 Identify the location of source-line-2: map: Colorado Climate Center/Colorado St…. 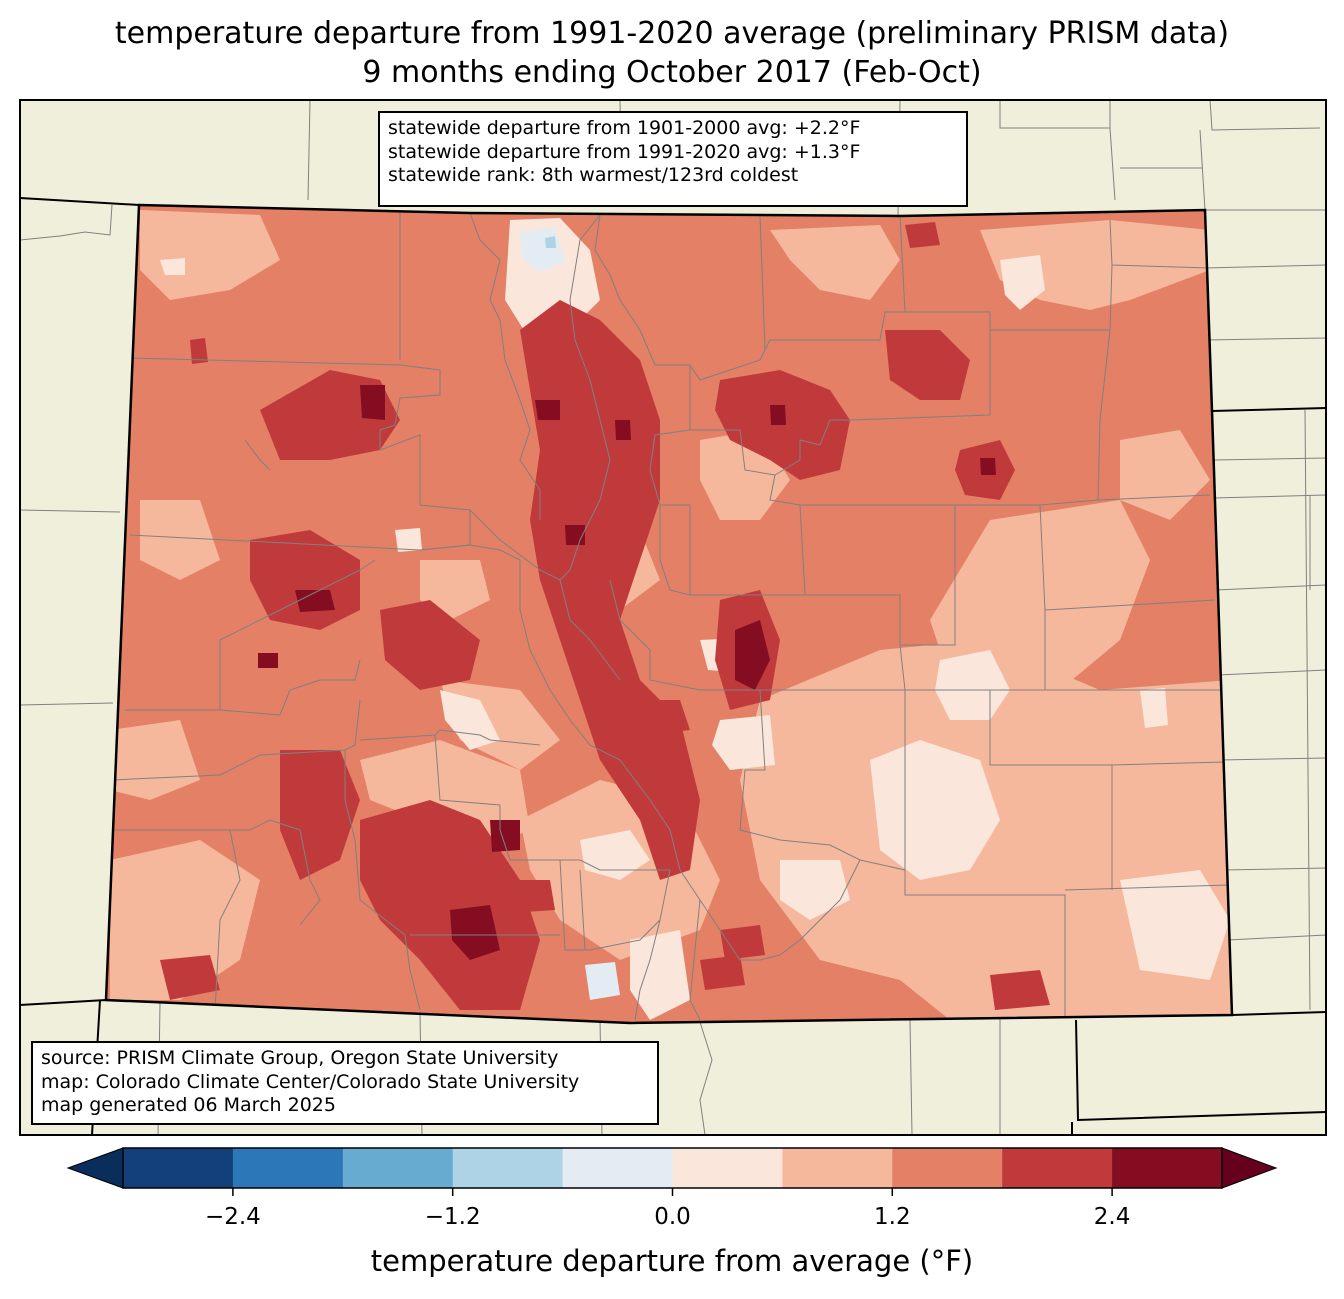
(310, 1081).